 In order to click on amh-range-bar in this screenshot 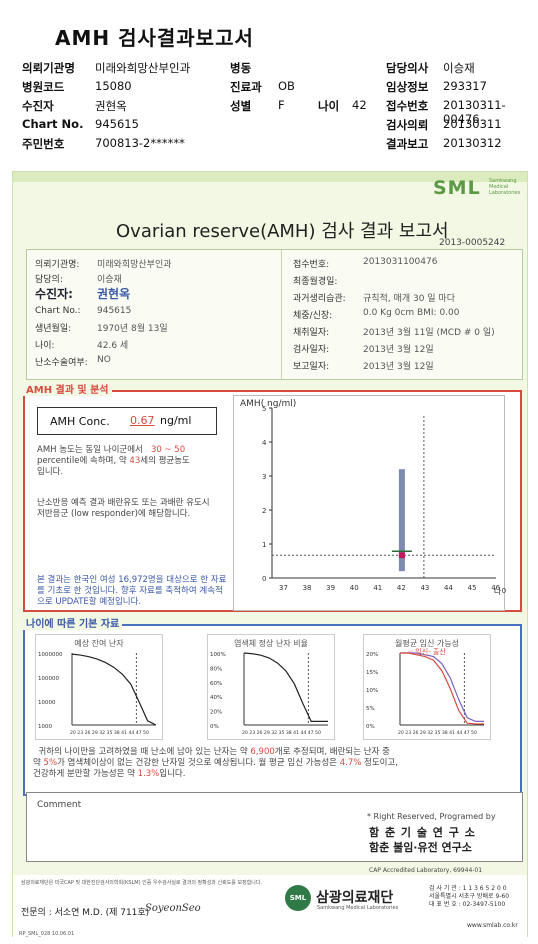, I will do `click(401, 520)`.